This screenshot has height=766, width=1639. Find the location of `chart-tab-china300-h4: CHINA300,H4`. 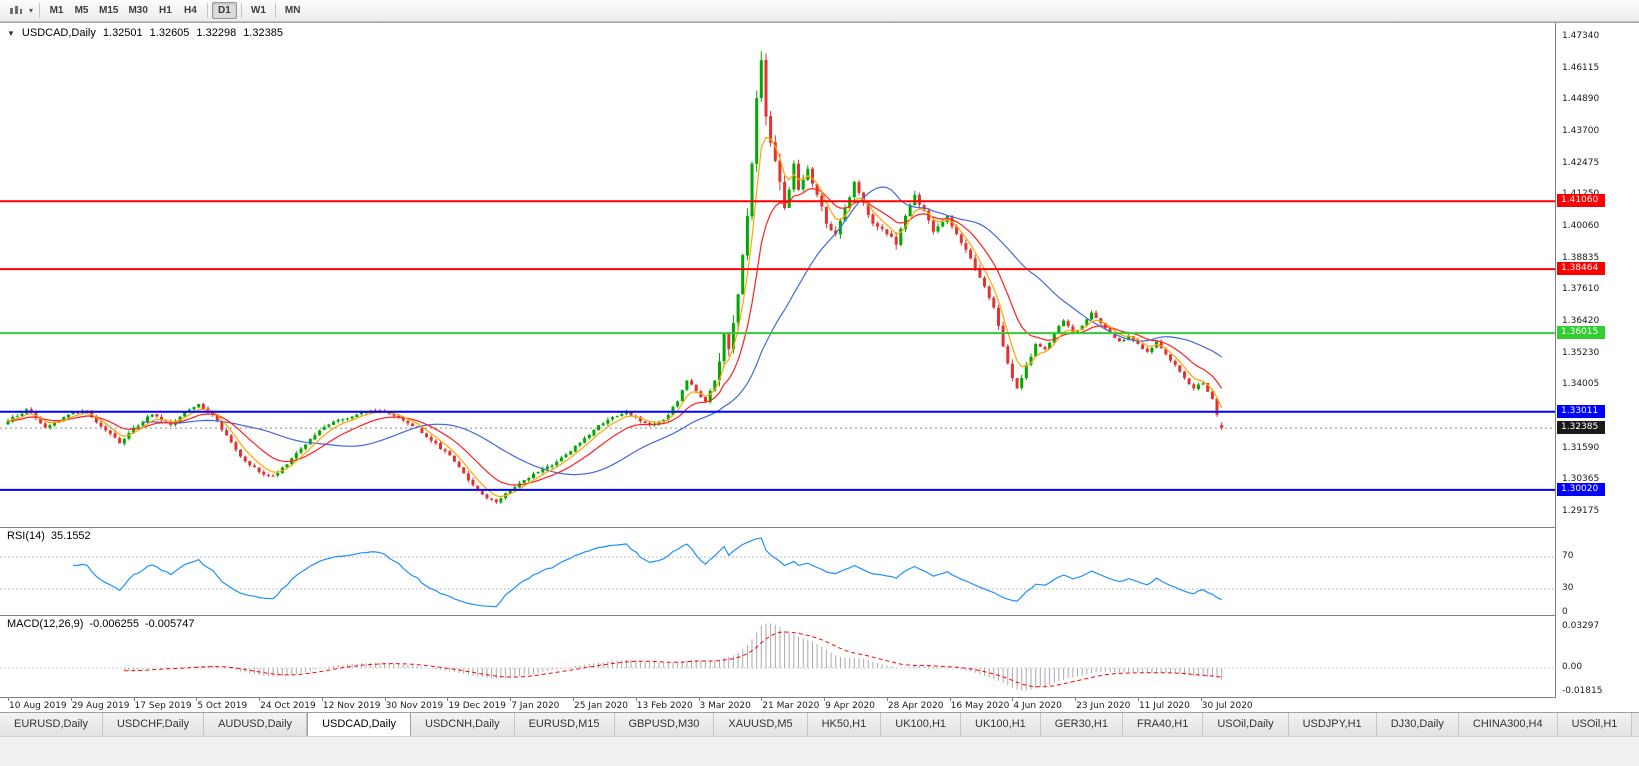

chart-tab-china300-h4: CHINA300,H4 is located at coordinates (1508, 724).